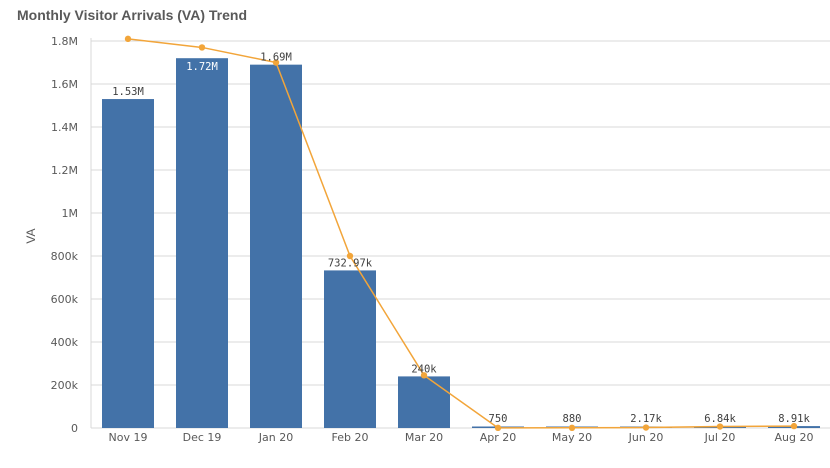 This screenshot has height=468, width=830. Describe the element at coordinates (646, 419) in the screenshot. I see `data-label: 2.17k` at that location.